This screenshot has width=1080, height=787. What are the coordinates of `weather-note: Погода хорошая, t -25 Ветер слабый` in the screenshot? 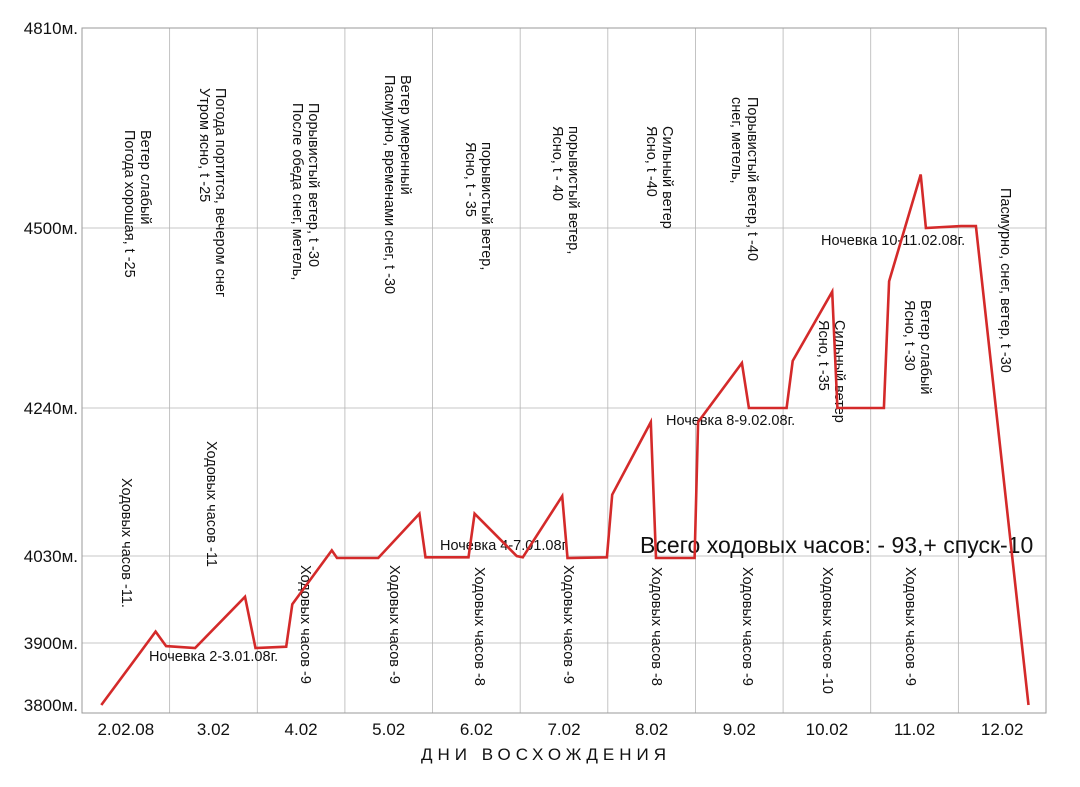 It's located at (137, 204).